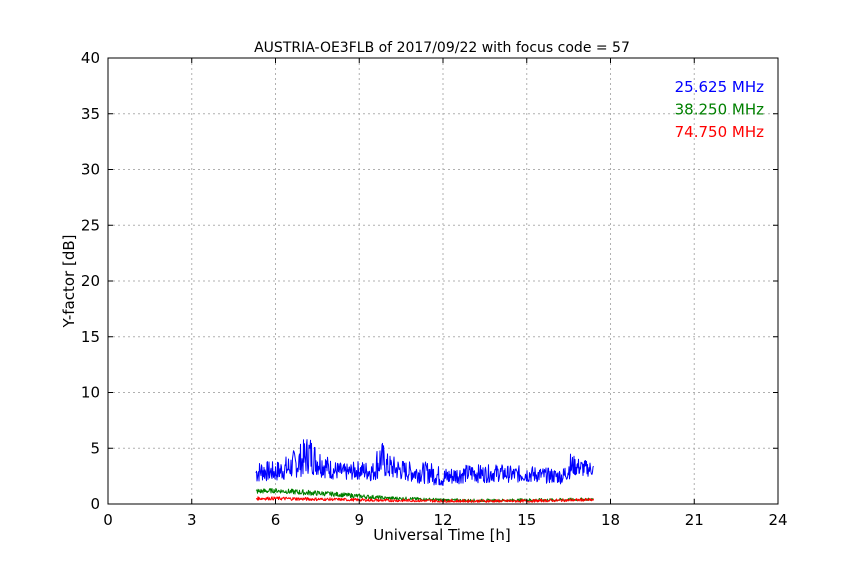 The image size is (864, 576). Describe the element at coordinates (69, 281) in the screenshot. I see `y-axis-label: Y-factor [dB]` at that location.